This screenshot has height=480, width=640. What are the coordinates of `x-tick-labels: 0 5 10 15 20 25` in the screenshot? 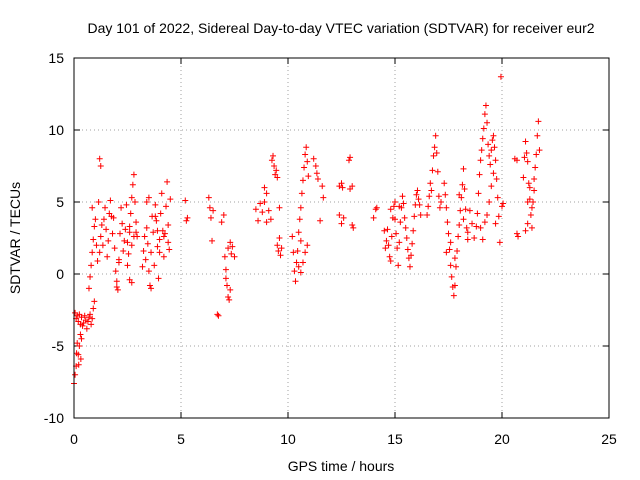 It's located at (343, 439).